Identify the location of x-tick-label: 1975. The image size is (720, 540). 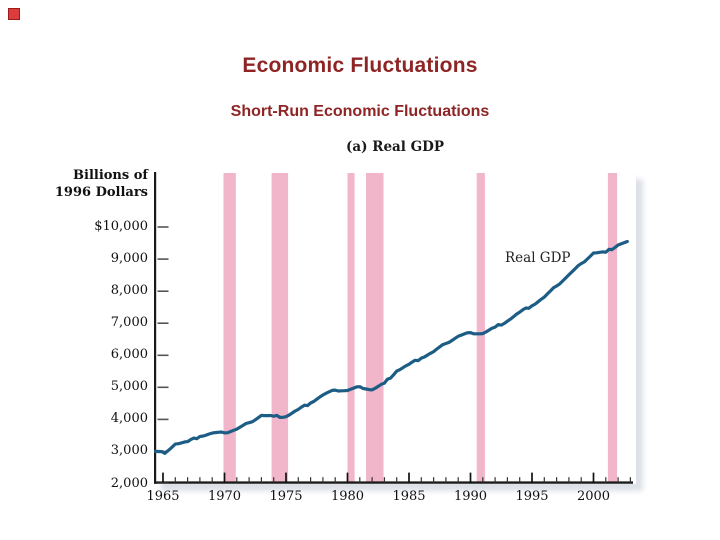
(286, 496).